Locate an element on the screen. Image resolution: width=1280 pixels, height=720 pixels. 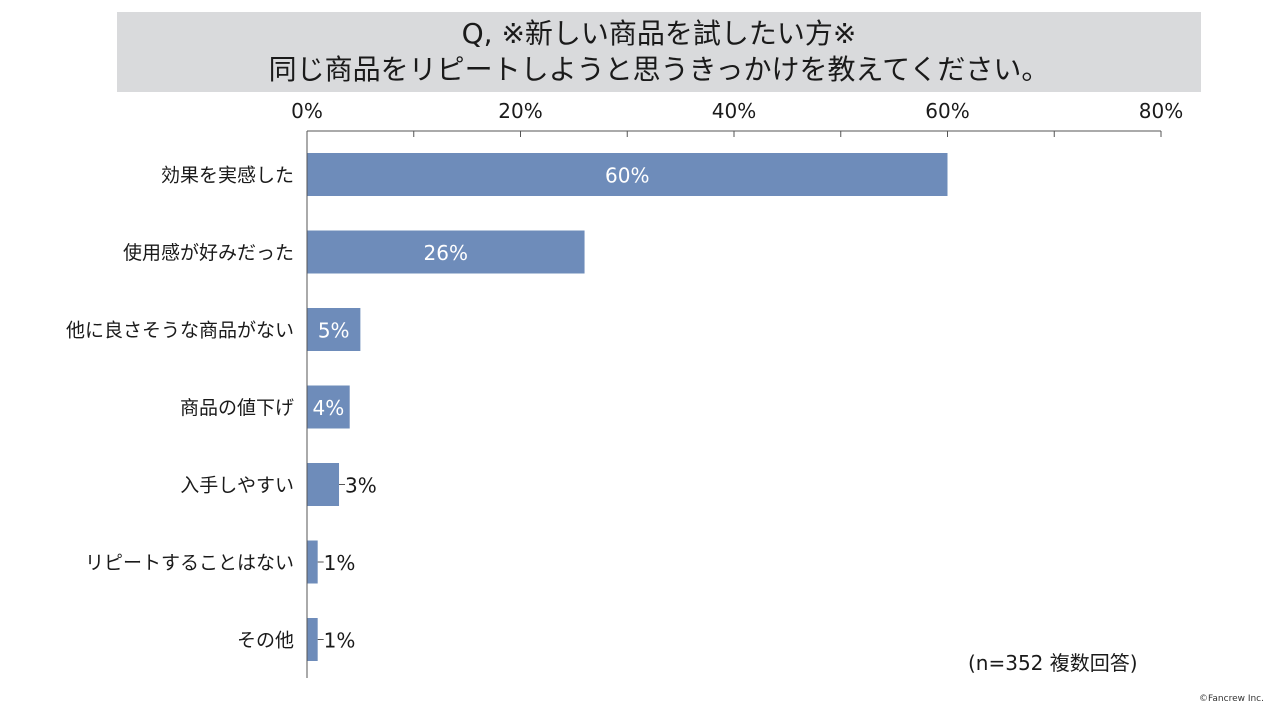
value-label: 5% is located at coordinates (334, 331).